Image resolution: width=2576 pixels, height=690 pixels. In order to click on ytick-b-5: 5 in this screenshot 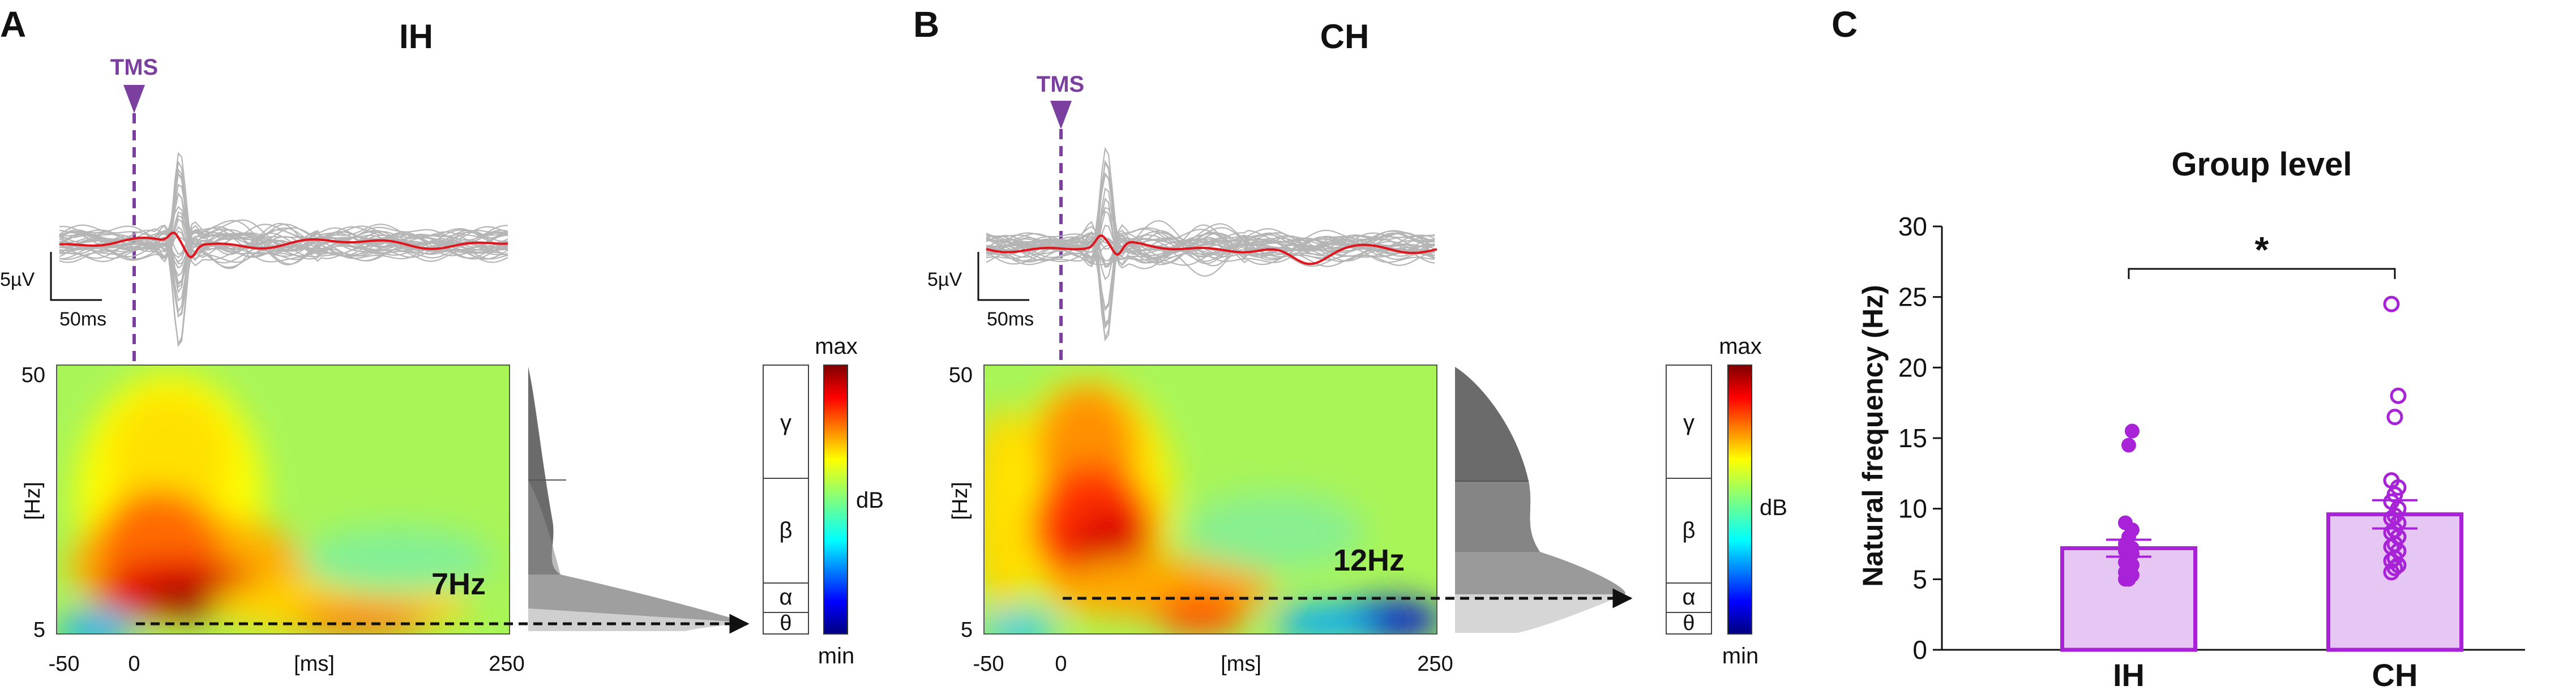, I will do `click(967, 630)`.